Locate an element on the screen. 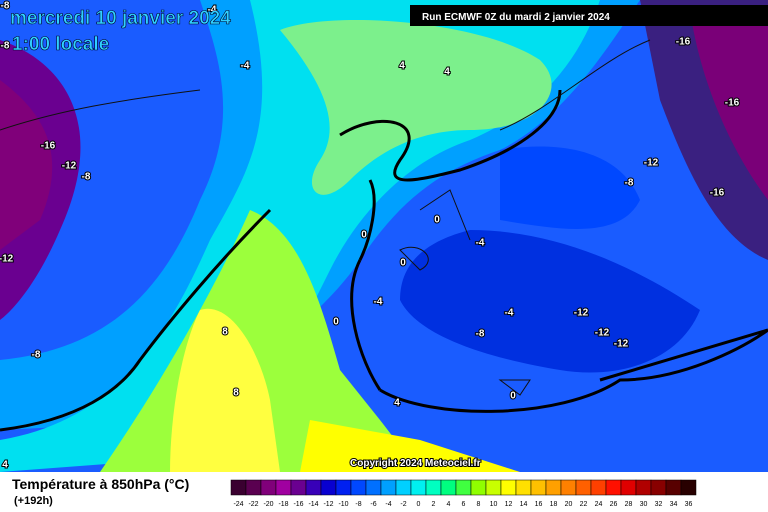 This screenshot has height=512, width=768. colorbar-label: -18 is located at coordinates (283, 504).